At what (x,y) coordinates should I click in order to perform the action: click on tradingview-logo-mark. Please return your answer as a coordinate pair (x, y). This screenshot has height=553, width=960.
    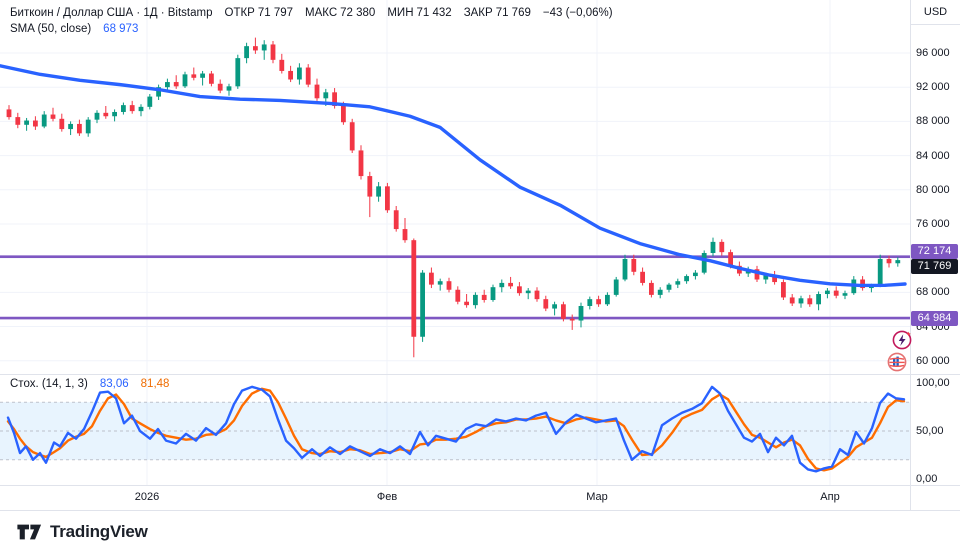
    Looking at the image, I should click on (29, 532).